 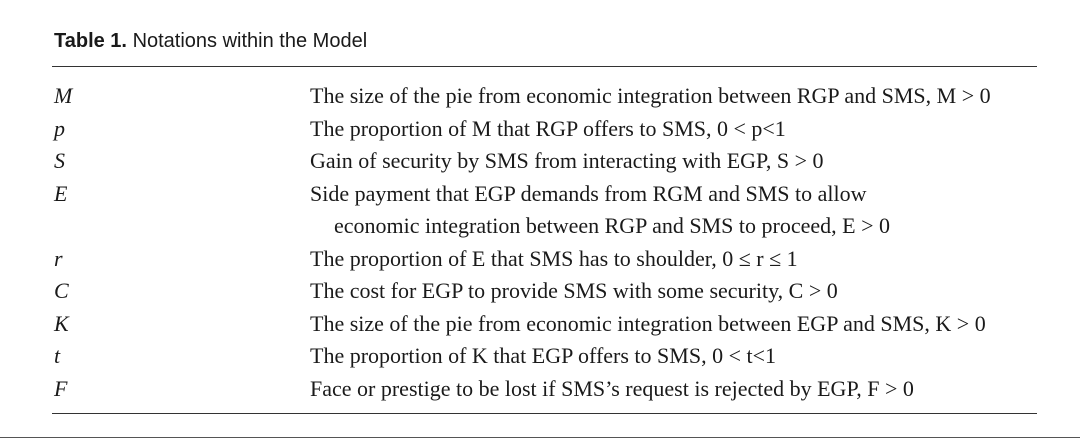 What do you see at coordinates (58, 258) in the screenshot?
I see `notation-symbol: r` at bounding box center [58, 258].